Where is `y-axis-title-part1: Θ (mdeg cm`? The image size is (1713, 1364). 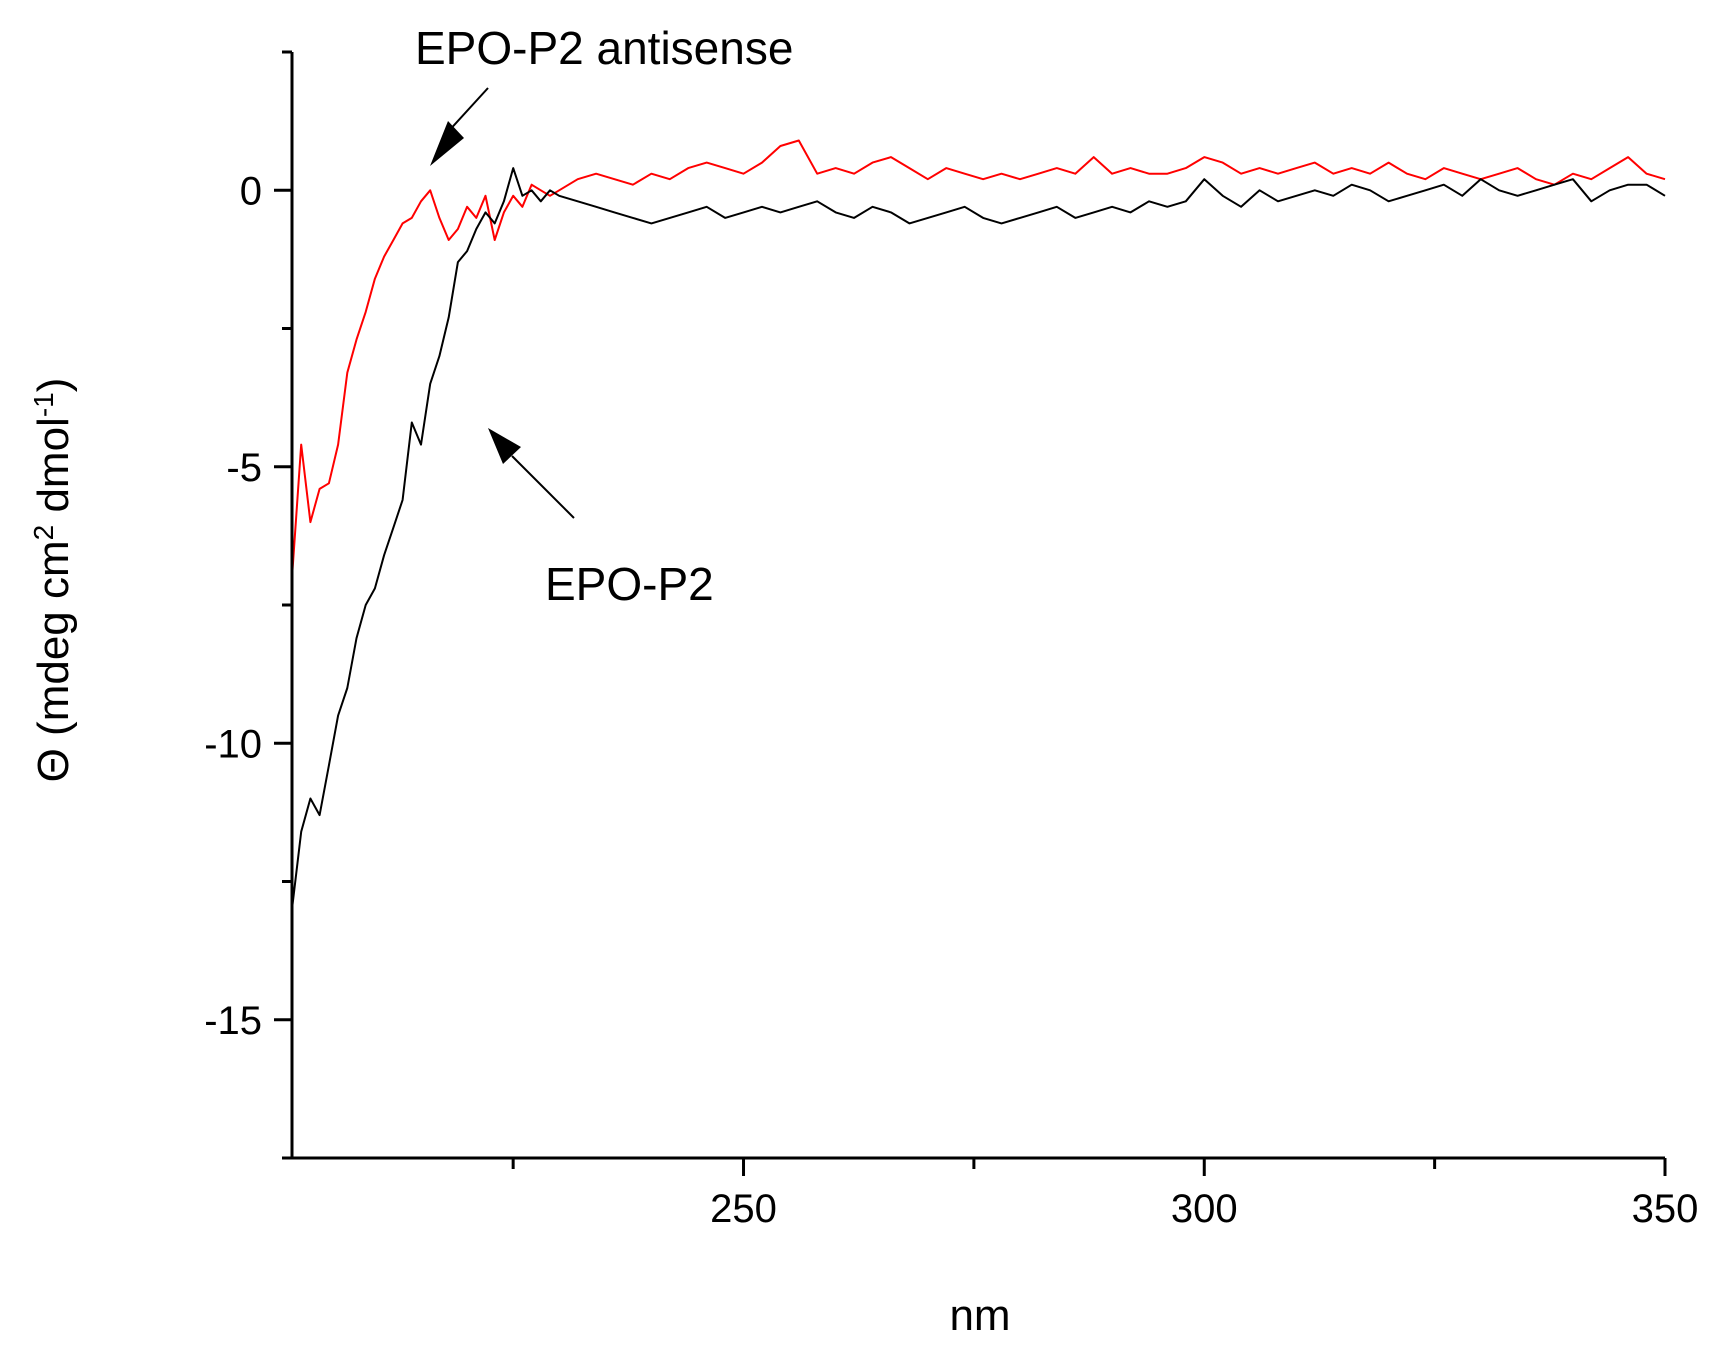 y-axis-title-part1: Θ (mdeg cm is located at coordinates (53, 661).